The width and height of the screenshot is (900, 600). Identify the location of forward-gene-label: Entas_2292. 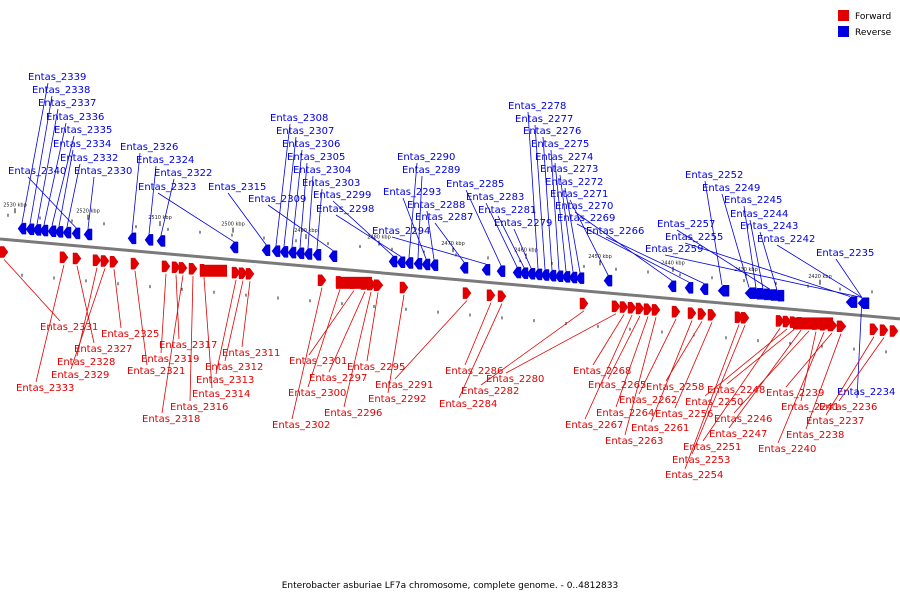
(397, 399).